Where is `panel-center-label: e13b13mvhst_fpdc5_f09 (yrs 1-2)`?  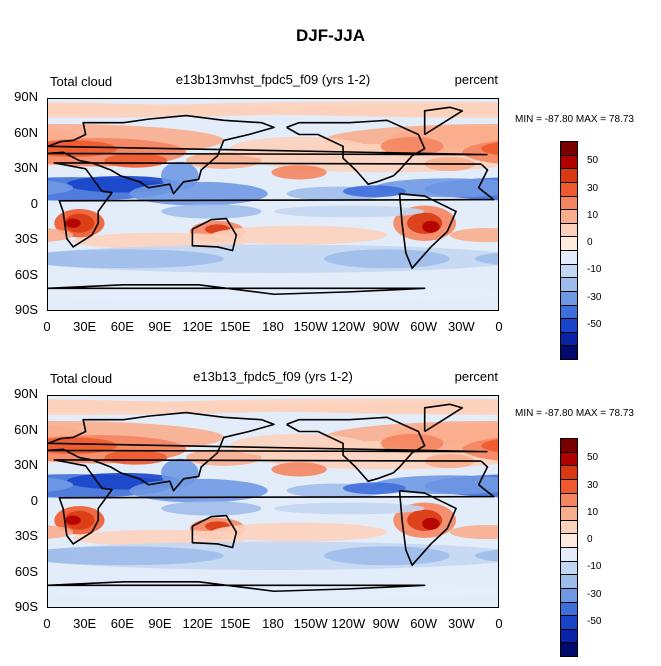
panel-center-label: e13b13mvhst_fpdc5_f09 (yrs 1-2) is located at coordinates (273, 79).